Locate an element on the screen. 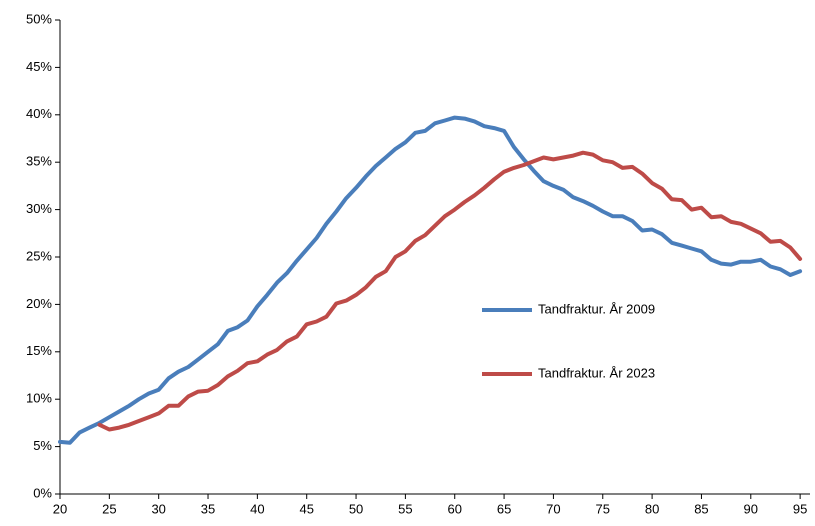 The height and width of the screenshot is (526, 815). y-tick-label: 5% is located at coordinates (42, 445).